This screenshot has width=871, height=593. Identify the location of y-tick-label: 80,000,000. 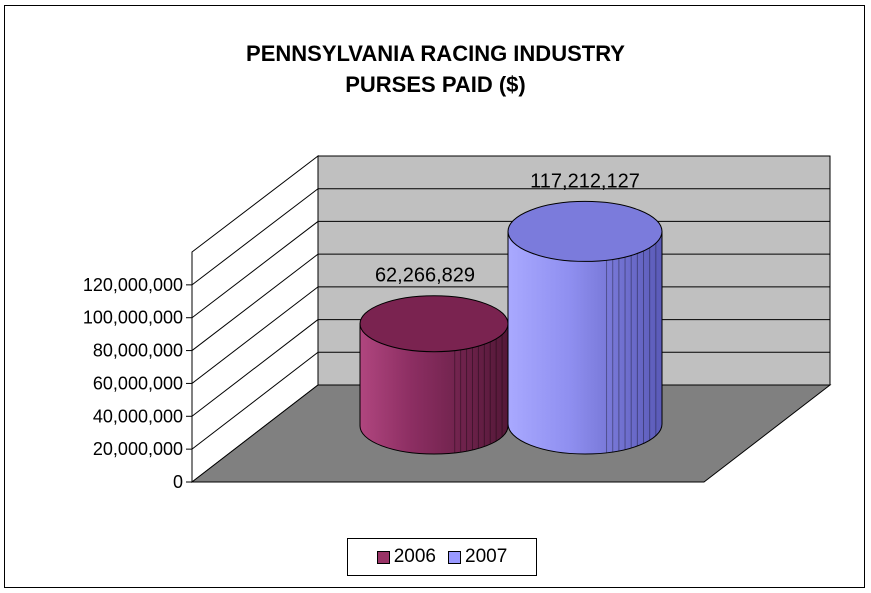
(138, 351).